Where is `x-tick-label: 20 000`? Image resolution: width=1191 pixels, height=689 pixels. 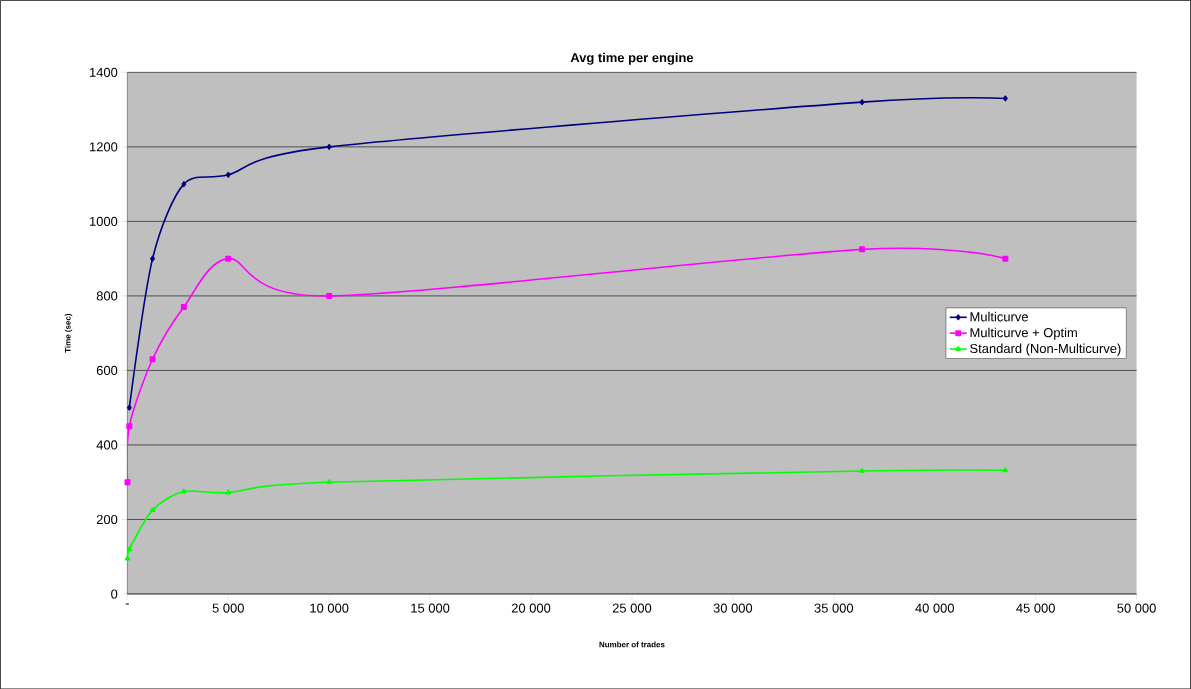 x-tick-label: 20 000 is located at coordinates (531, 608).